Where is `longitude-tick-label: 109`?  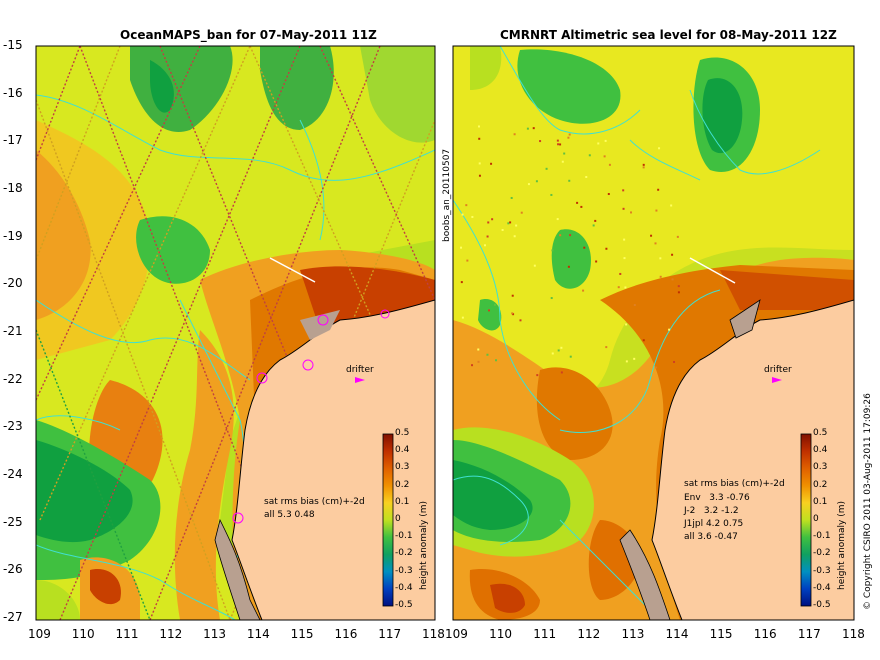
longitude-tick-label: 109 is located at coordinates (39, 634).